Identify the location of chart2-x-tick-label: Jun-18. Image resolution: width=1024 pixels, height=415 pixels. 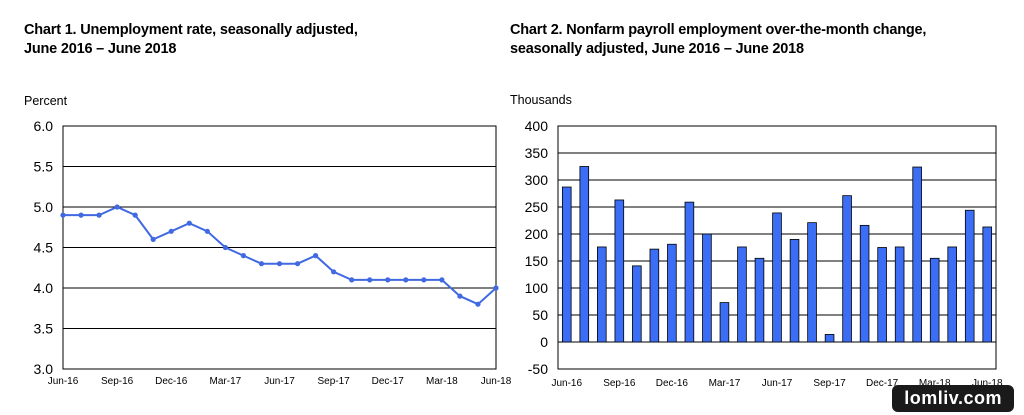
(987, 383).